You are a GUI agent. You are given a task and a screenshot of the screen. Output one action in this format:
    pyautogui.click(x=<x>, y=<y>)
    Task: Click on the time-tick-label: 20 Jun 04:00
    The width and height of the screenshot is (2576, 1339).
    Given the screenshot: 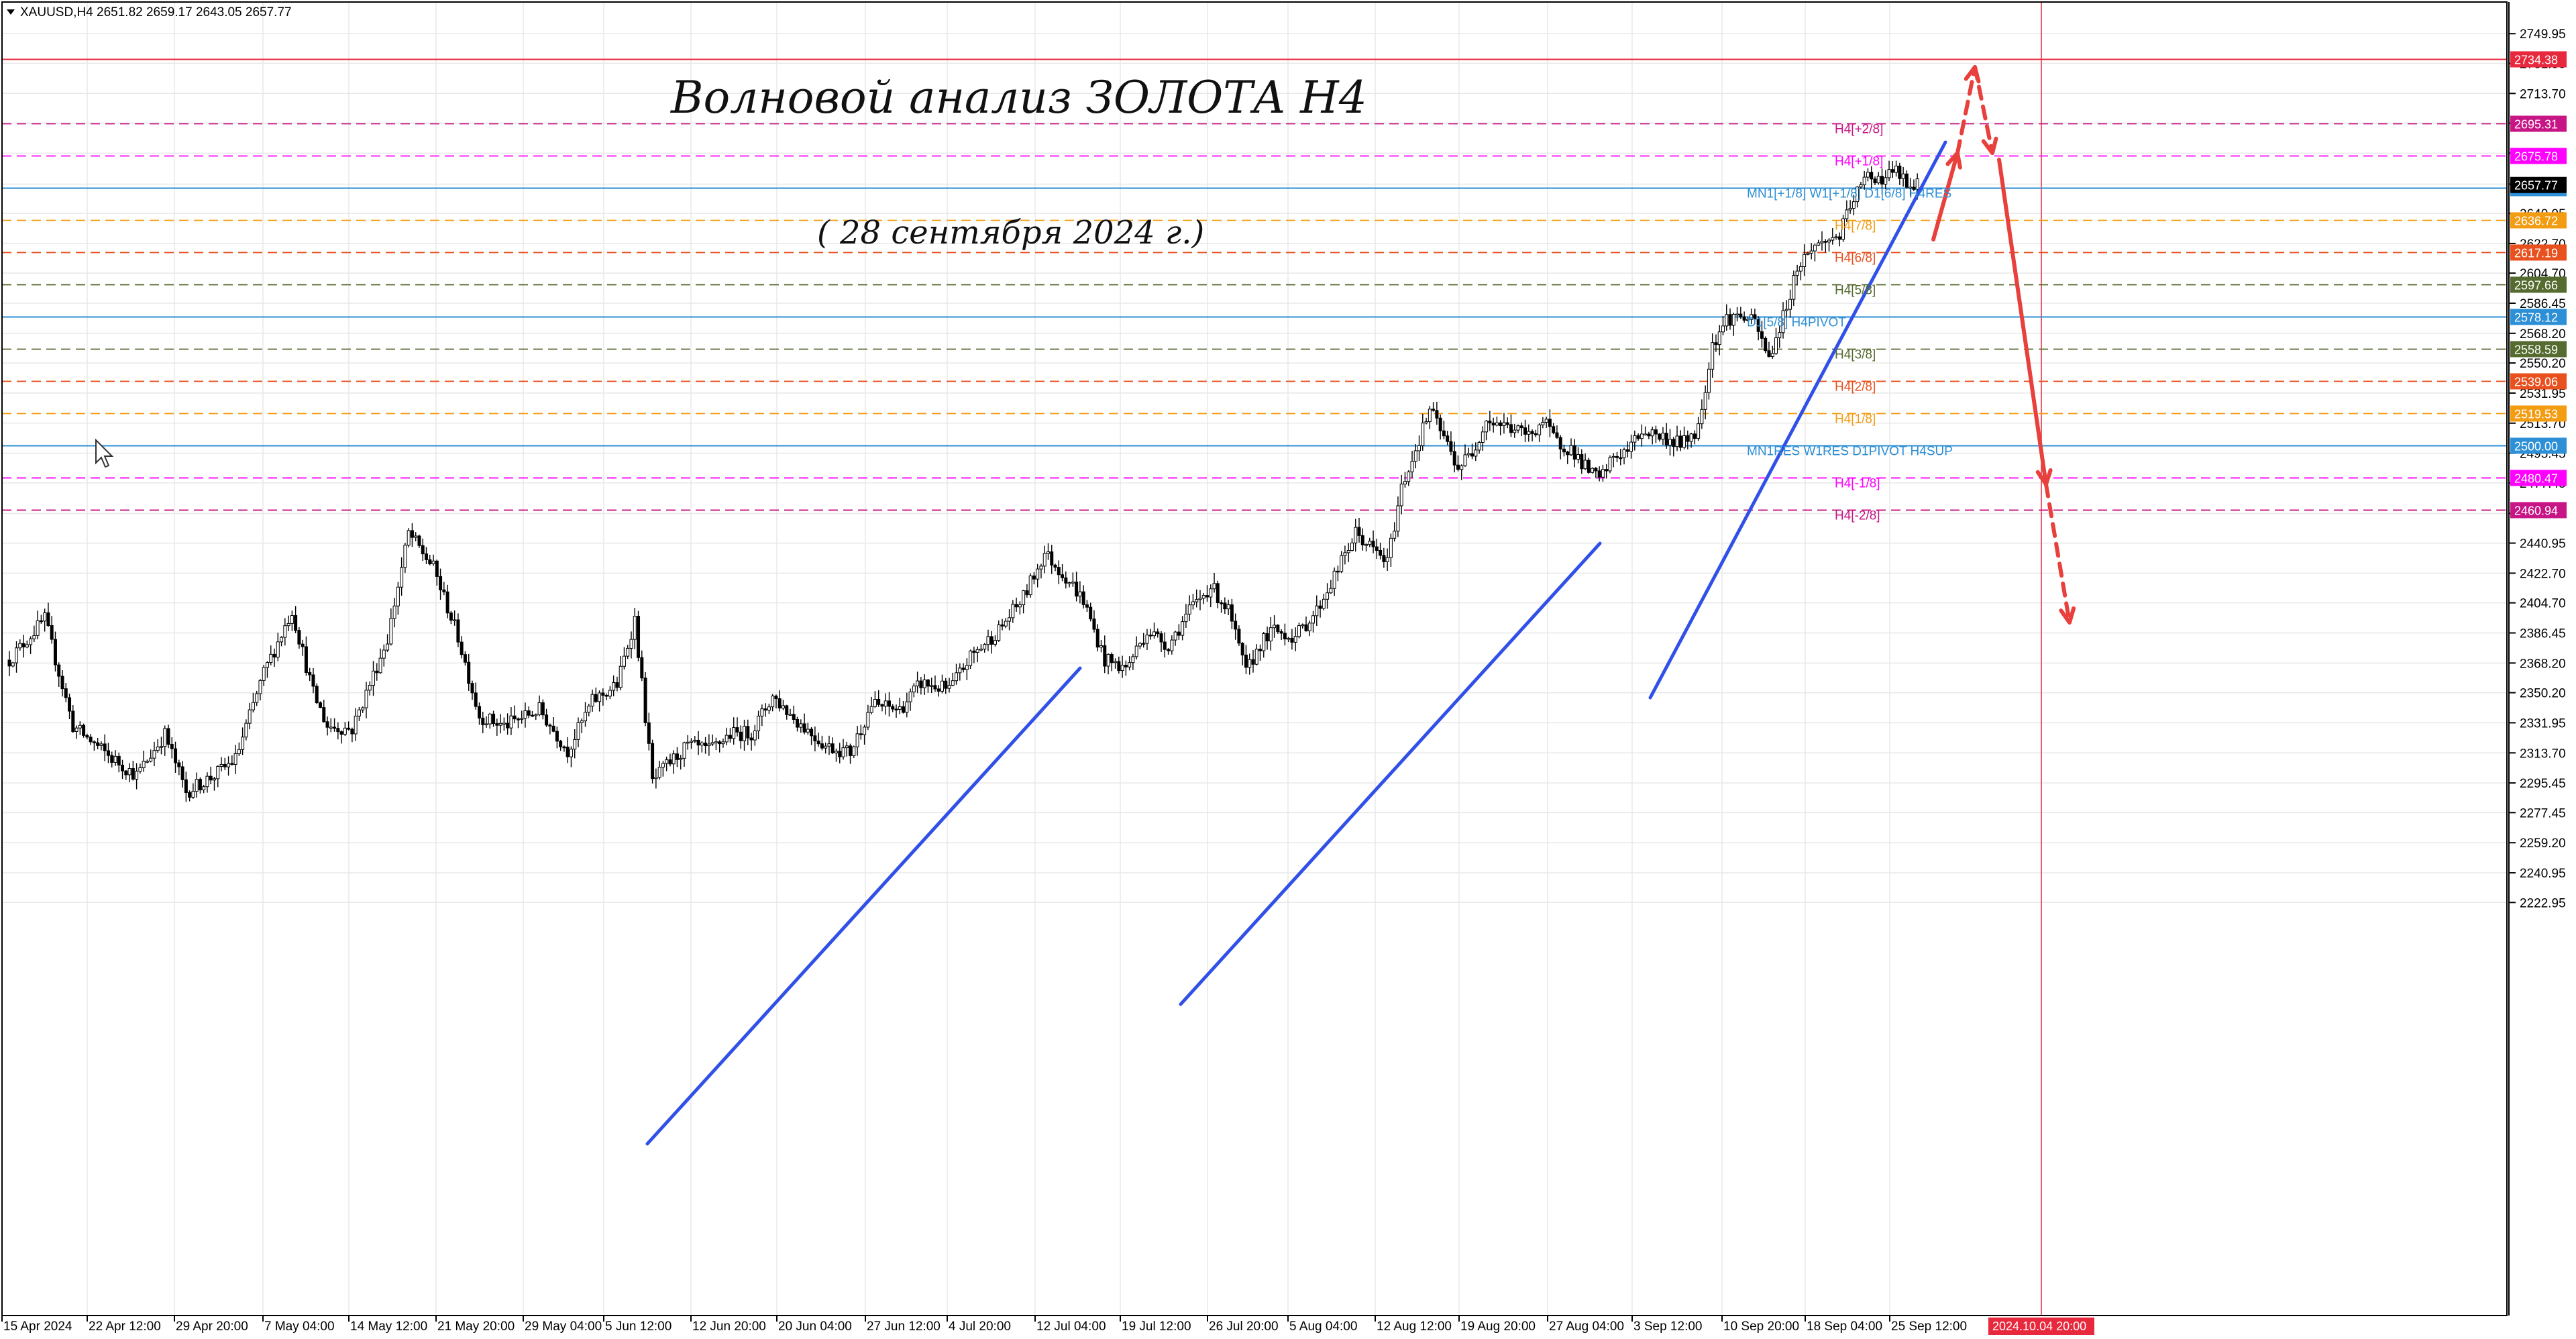 What is the action you would take?
    pyautogui.click(x=815, y=1327)
    